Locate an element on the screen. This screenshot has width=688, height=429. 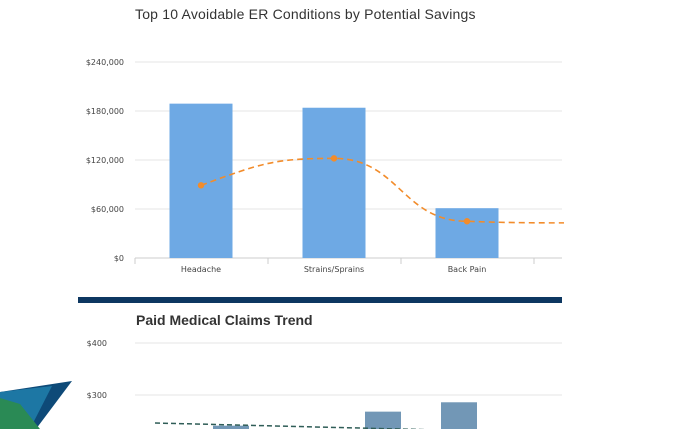
y-tick-label: $60,000 is located at coordinates (107, 209).